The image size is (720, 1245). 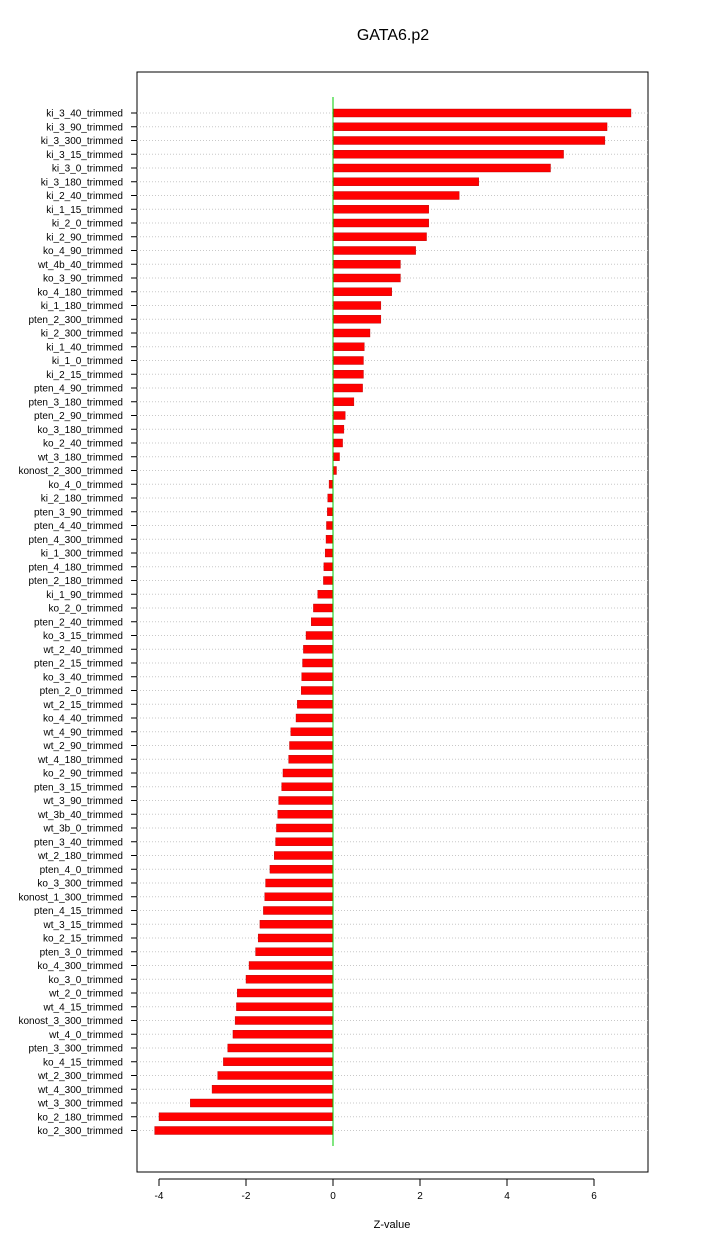 What do you see at coordinates (84, 237) in the screenshot?
I see `category-label: ki_2_90_trimmed` at bounding box center [84, 237].